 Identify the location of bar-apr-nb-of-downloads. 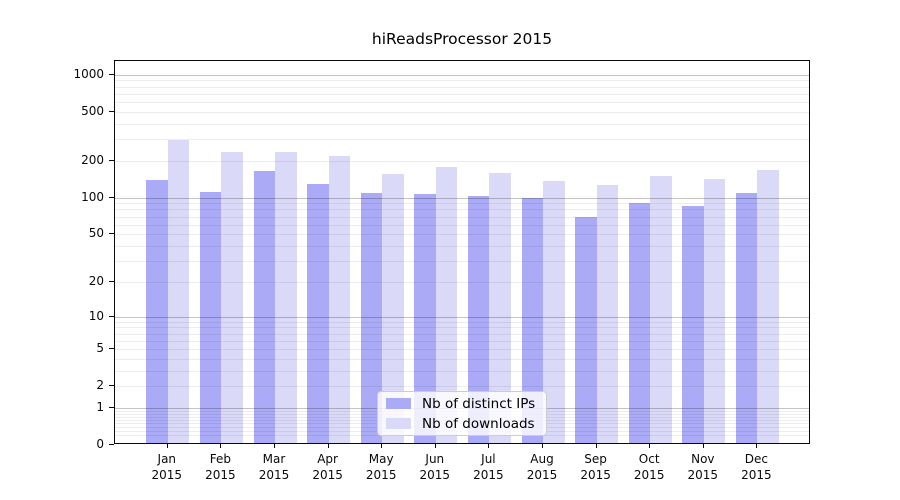
(339, 299).